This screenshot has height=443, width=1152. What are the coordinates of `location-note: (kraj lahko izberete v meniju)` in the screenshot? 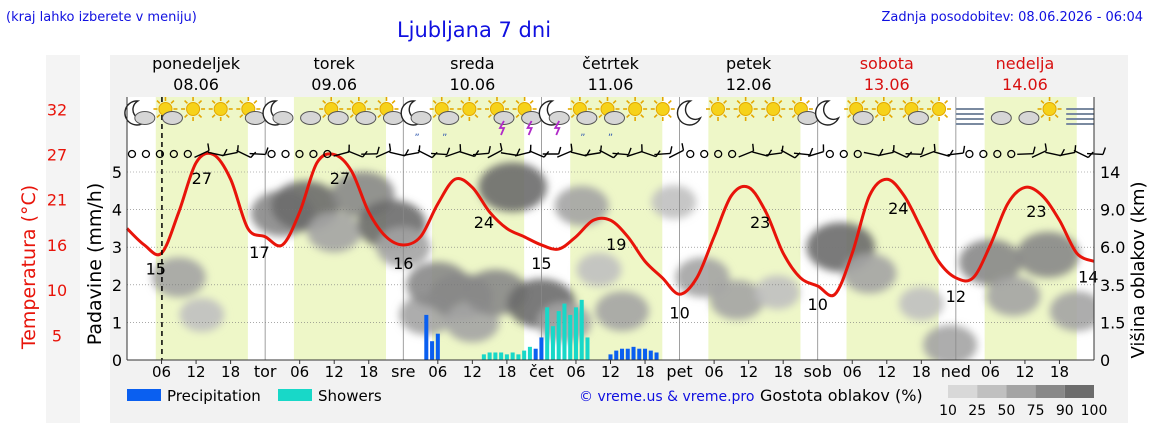 It's located at (101, 17).